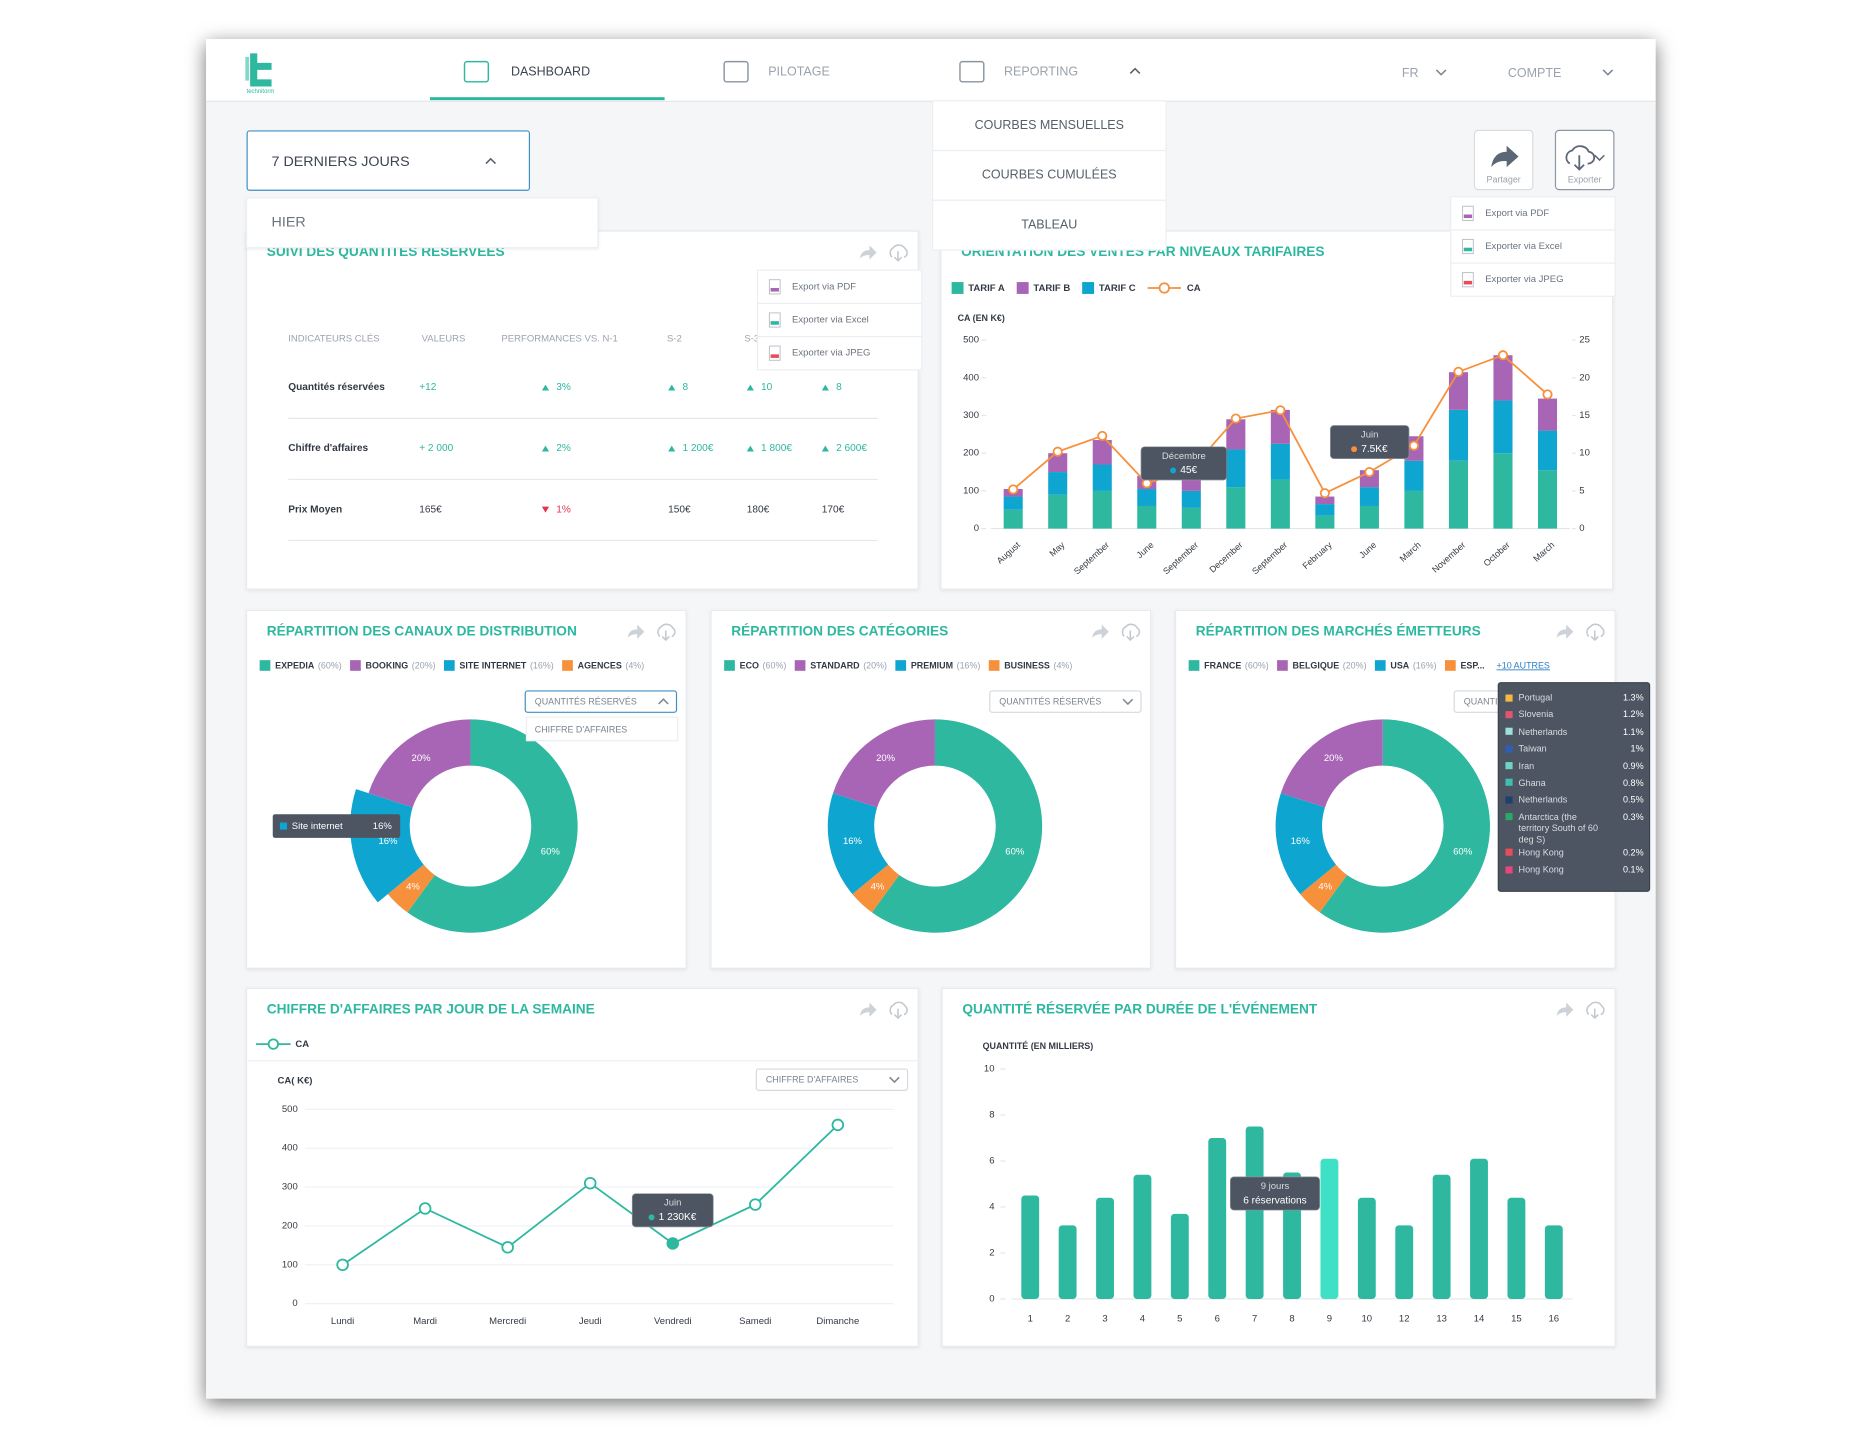 The height and width of the screenshot is (1440, 1858). What do you see at coordinates (388, 841) in the screenshot?
I see `slice-label: 16%` at bounding box center [388, 841].